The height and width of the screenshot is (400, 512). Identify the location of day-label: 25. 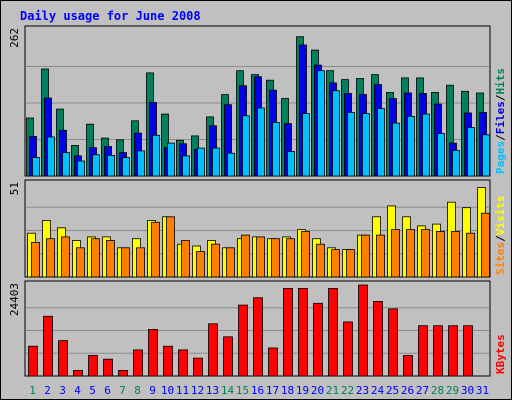
(392, 390).